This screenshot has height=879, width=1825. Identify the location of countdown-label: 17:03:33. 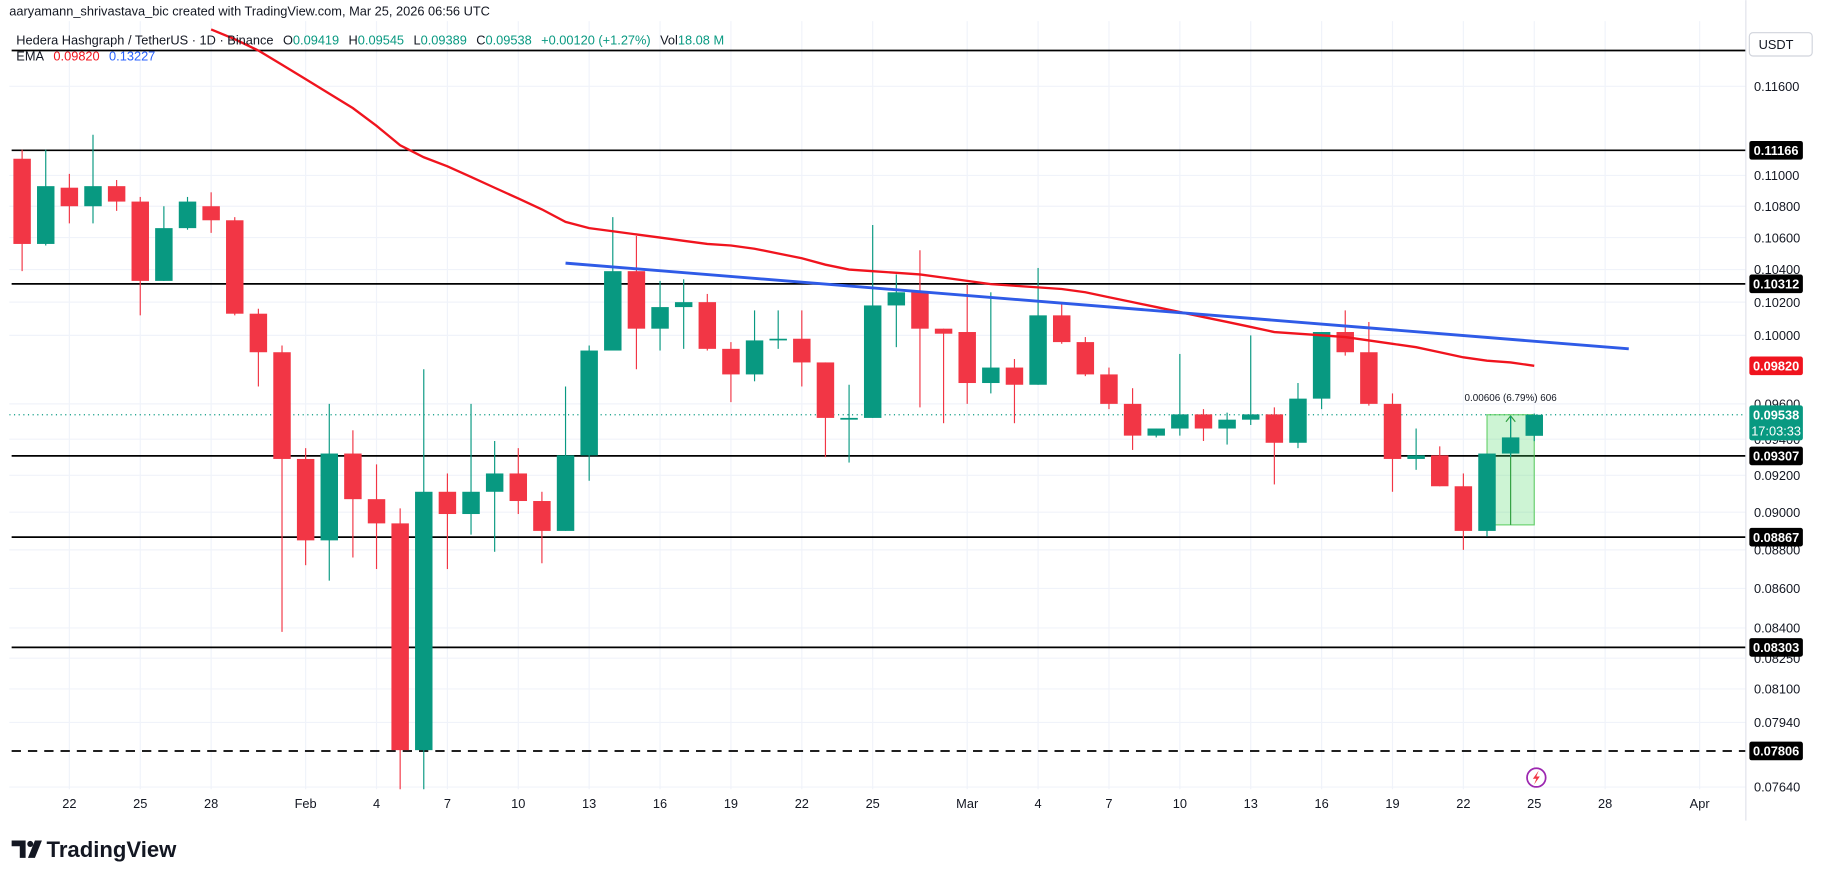
(1776, 431).